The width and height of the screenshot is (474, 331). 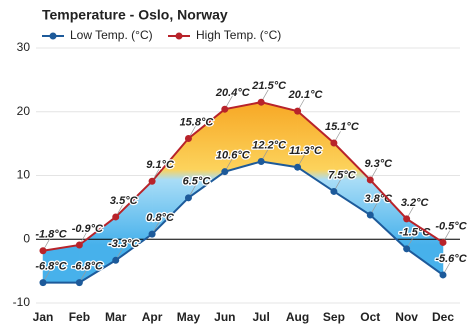 What do you see at coordinates (161, 35) in the screenshot?
I see `legend: Low Temp. (°C) High Temp. (°C)` at bounding box center [161, 35].